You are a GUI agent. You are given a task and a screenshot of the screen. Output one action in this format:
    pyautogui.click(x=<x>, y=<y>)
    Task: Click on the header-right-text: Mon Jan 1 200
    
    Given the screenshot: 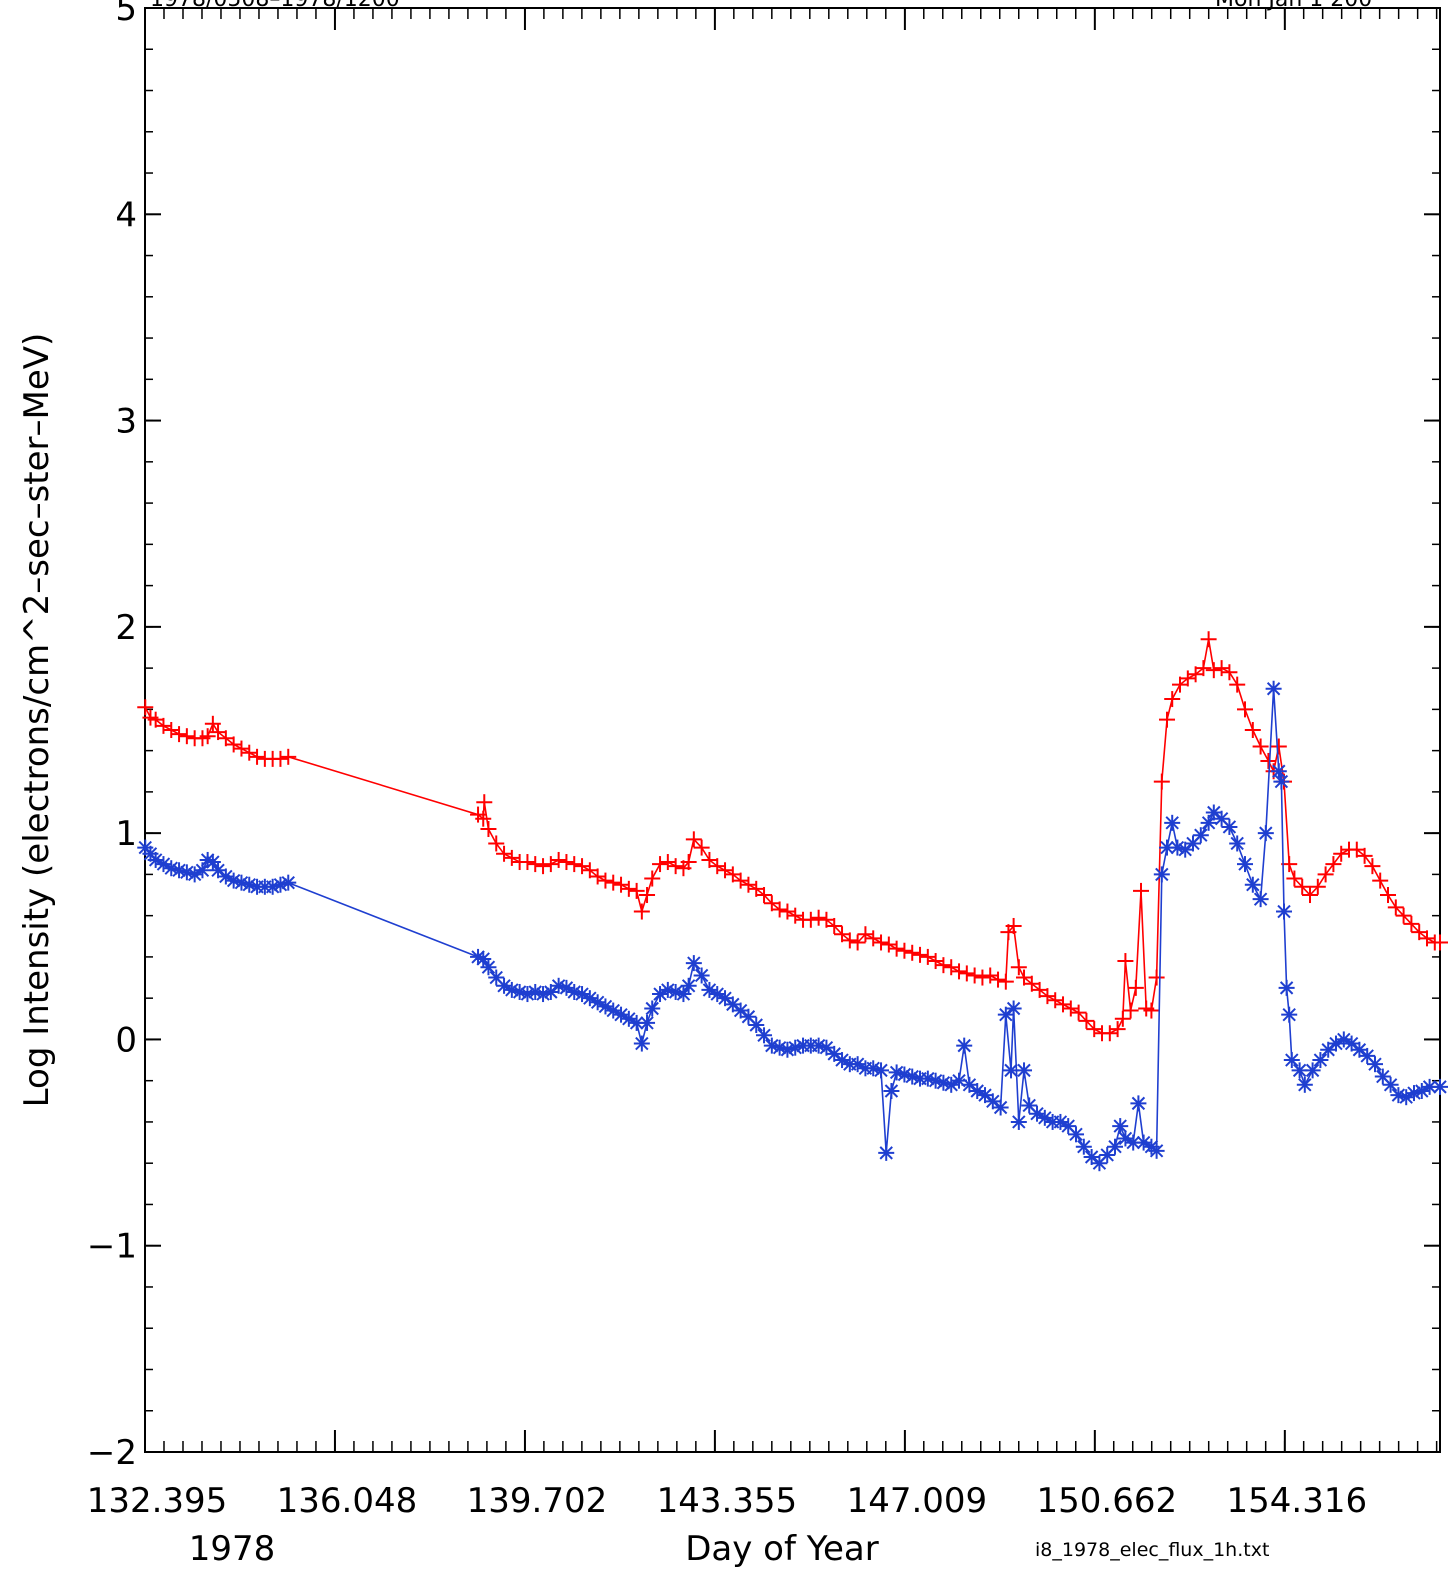 What is the action you would take?
    pyautogui.click(x=1293, y=6)
    